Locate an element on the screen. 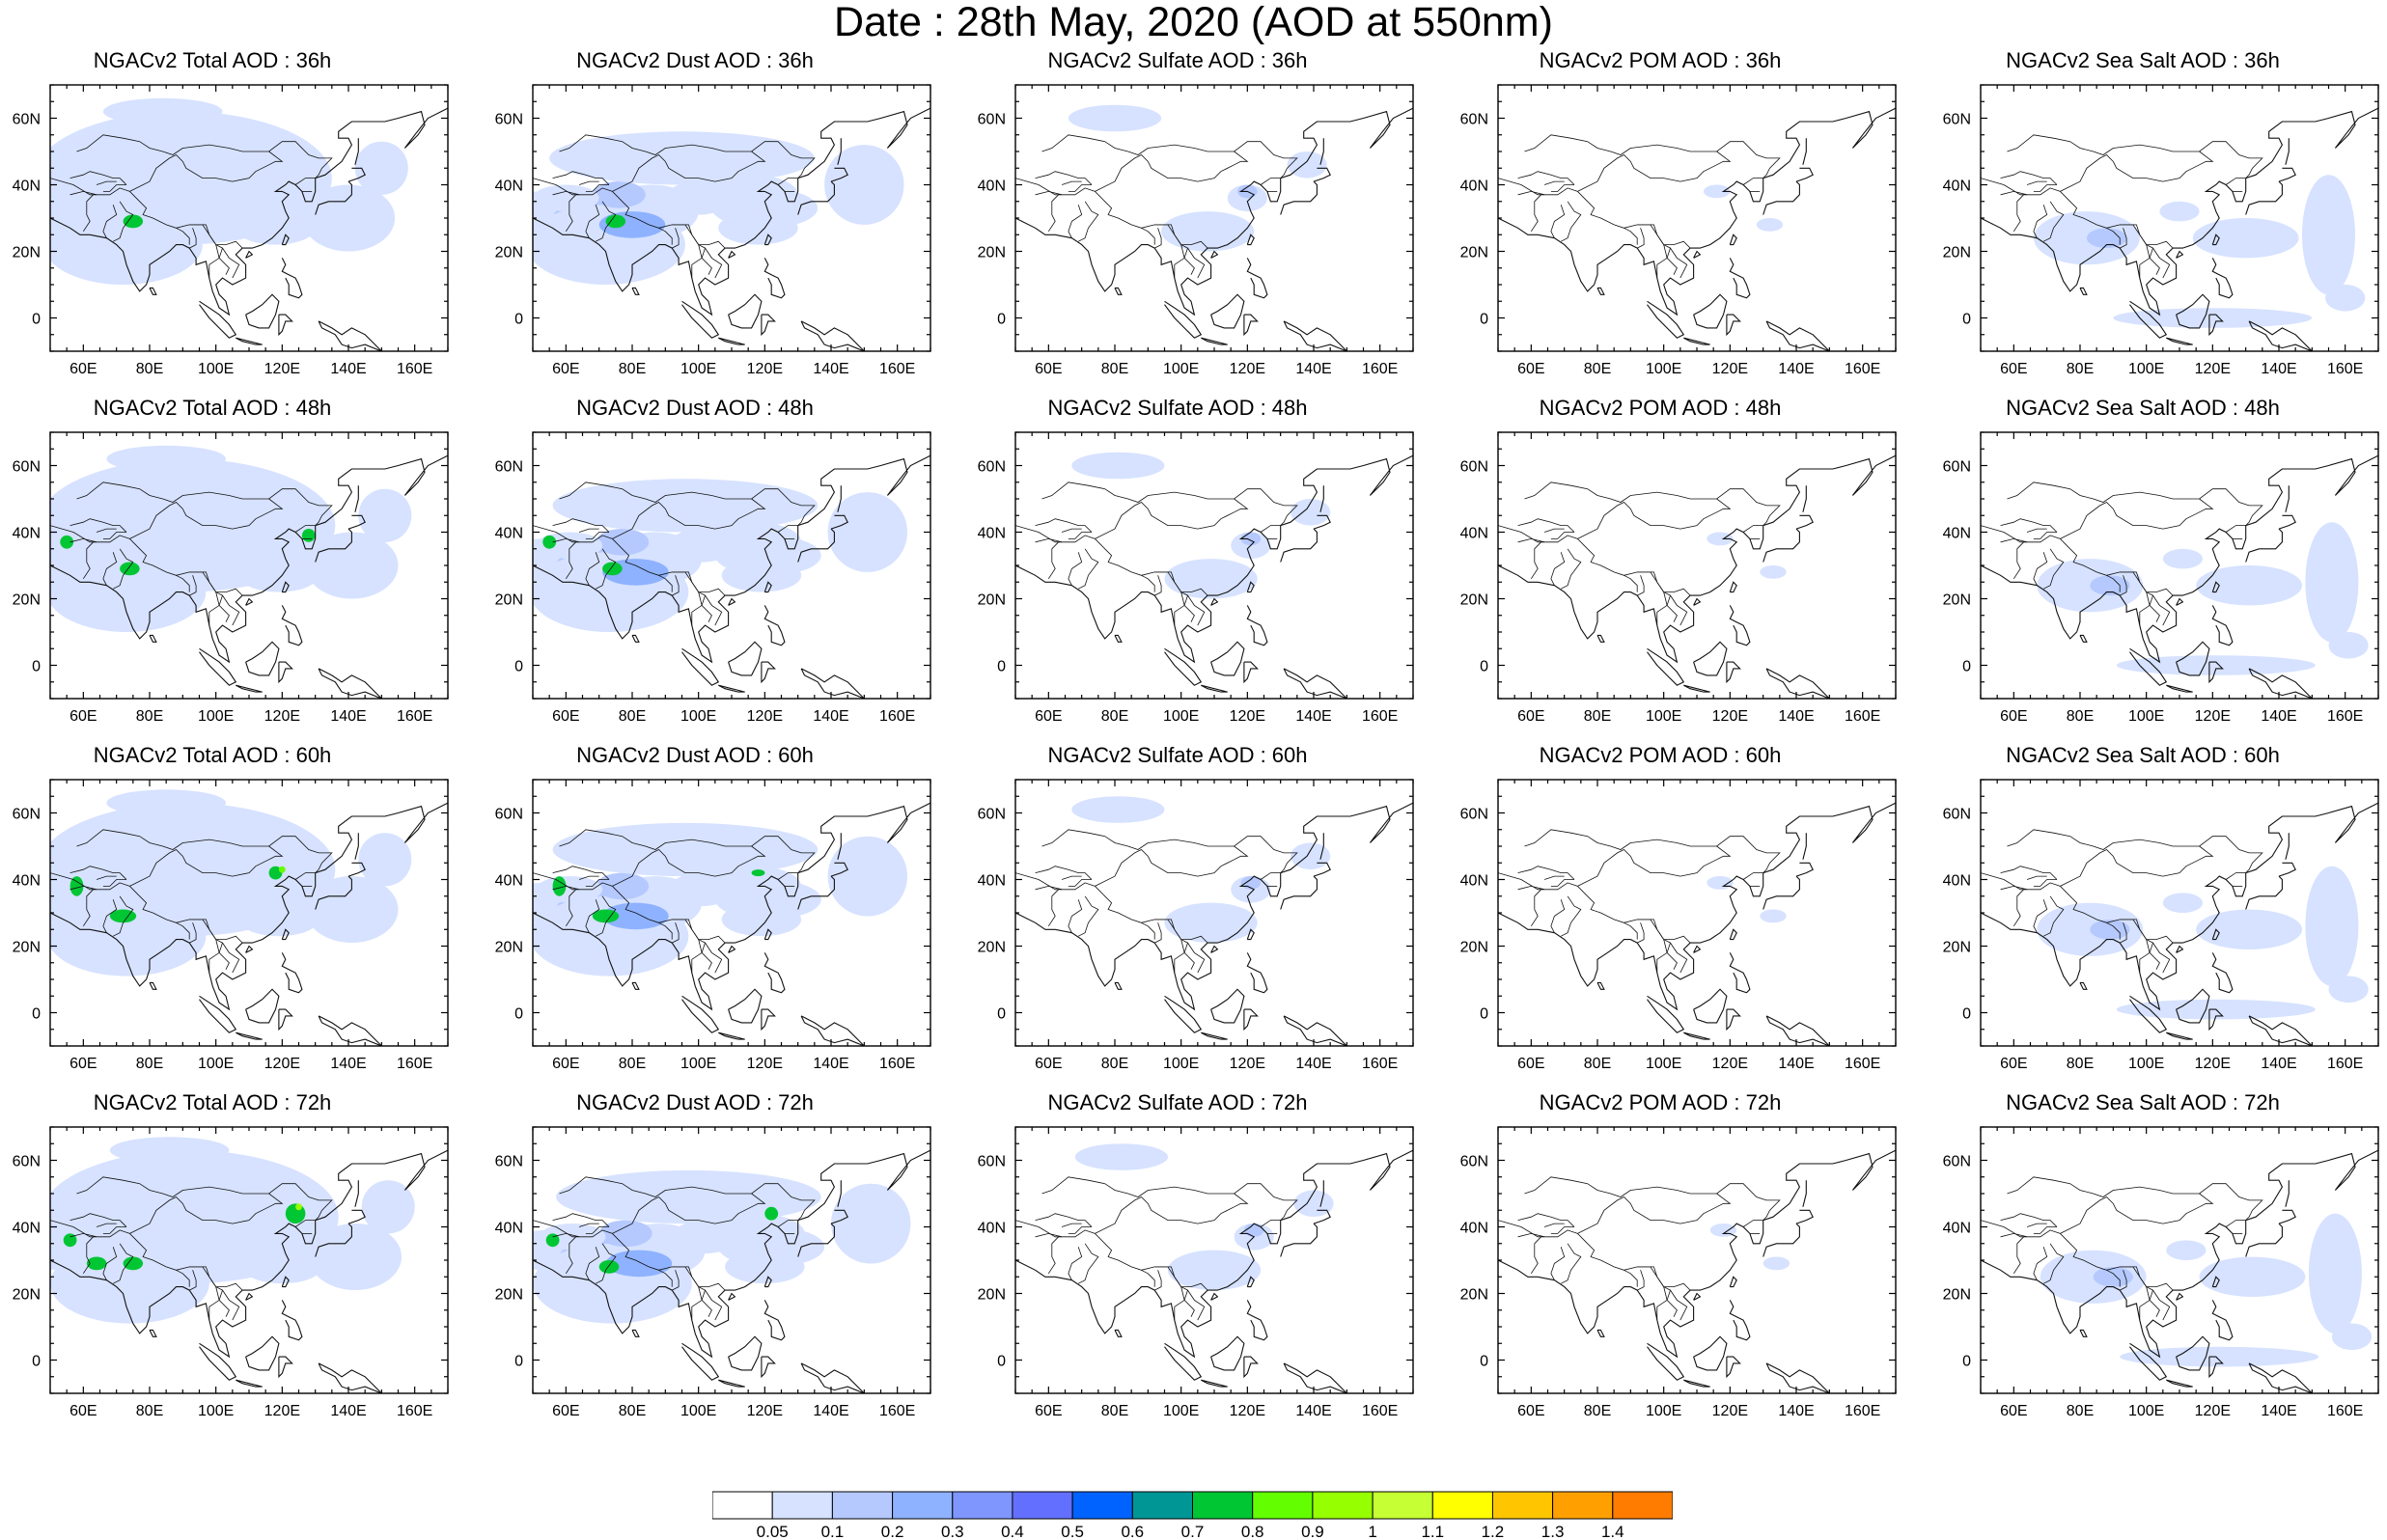 The height and width of the screenshot is (1540, 2387). panel-title: NGACv2 Total AOD : 60h is located at coordinates (212, 755).